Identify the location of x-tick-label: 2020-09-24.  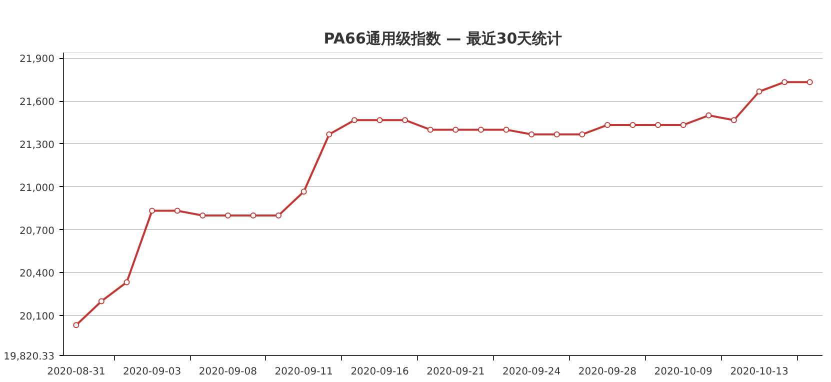
(531, 372).